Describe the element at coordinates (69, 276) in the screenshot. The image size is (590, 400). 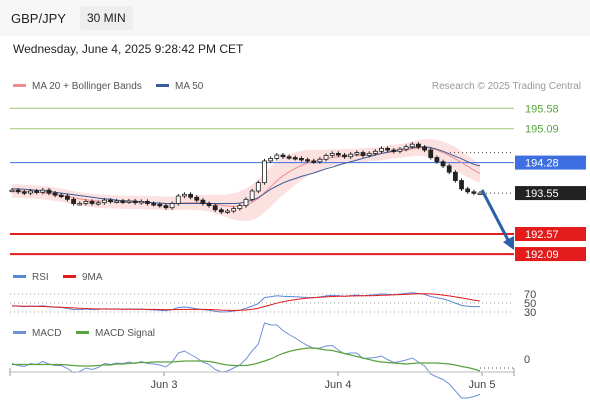
I see `rsi-ma-swatch` at that location.